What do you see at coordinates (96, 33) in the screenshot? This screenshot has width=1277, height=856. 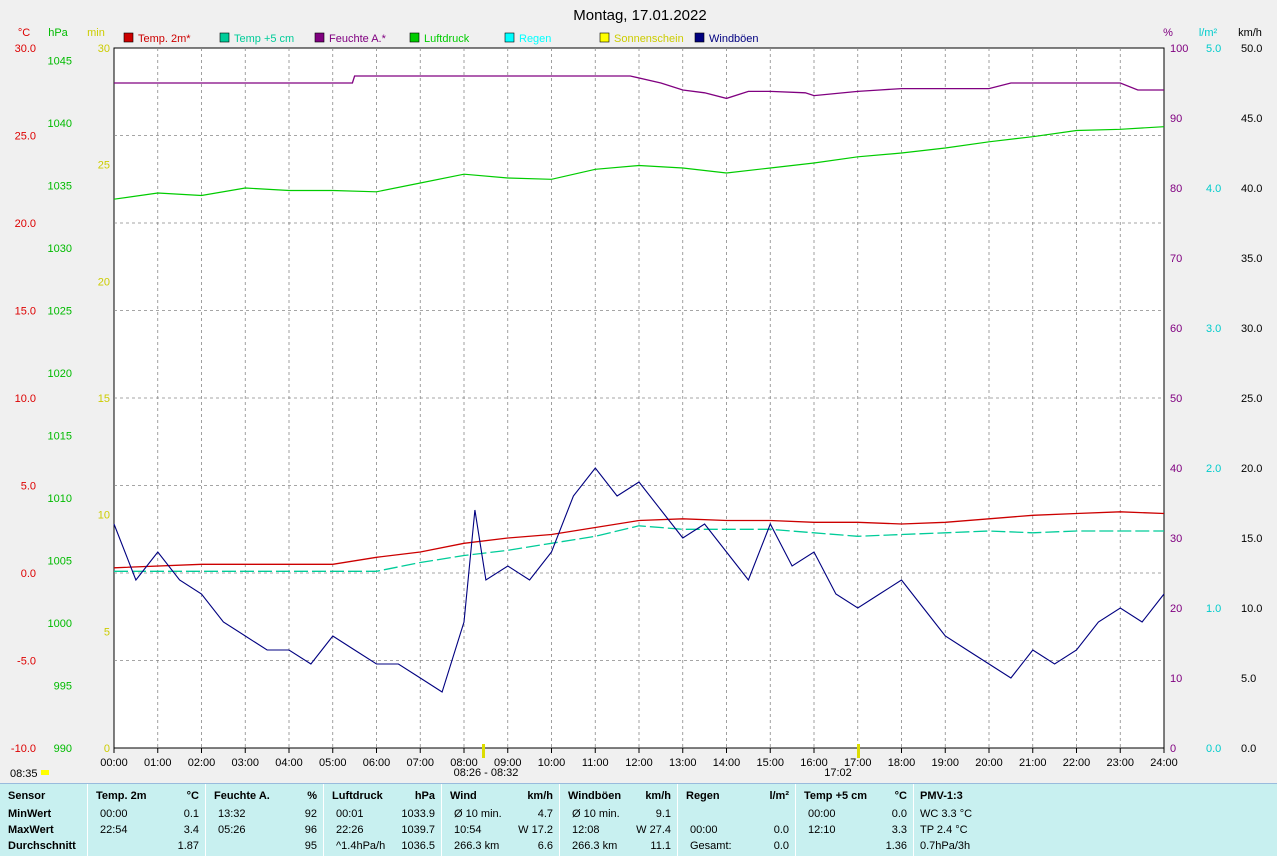 I see `min-axis-unit: min` at bounding box center [96, 33].